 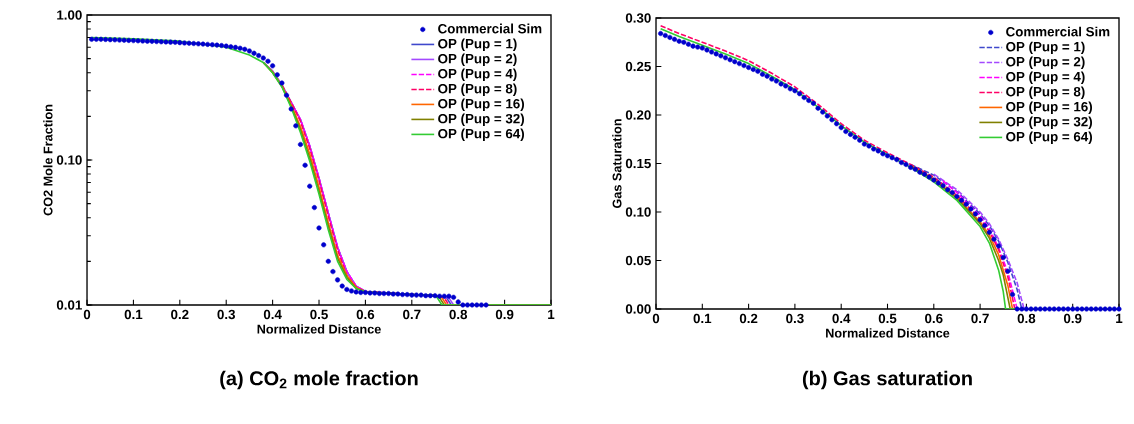 I want to click on y-tick-label: 0.25, so click(x=638, y=66).